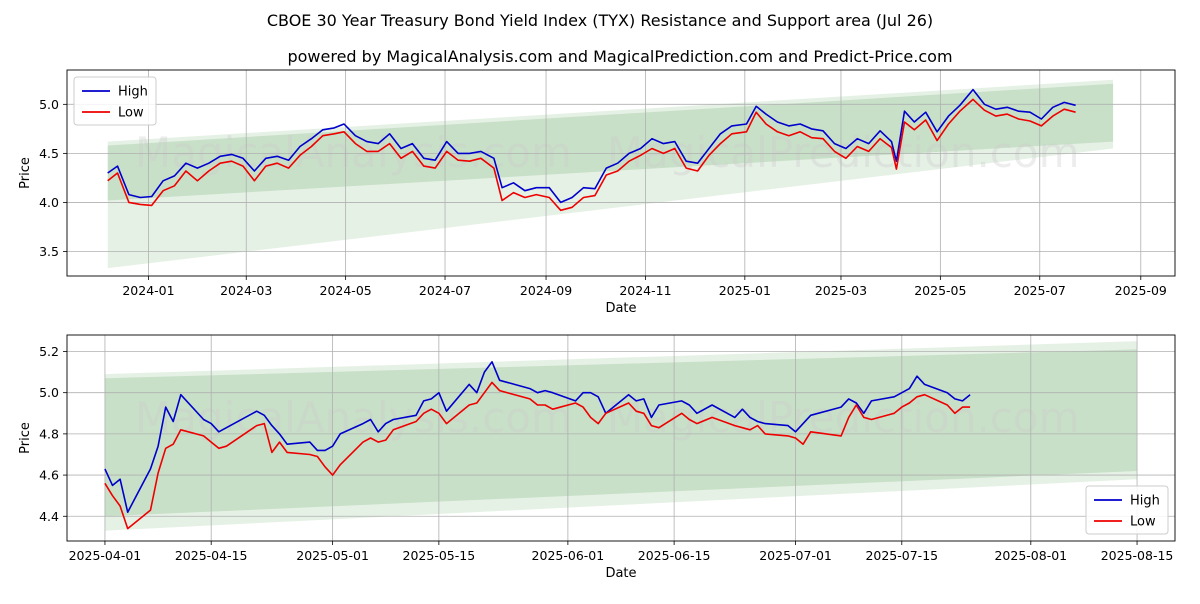 This screenshot has width=1200, height=604. I want to click on x-tick-label: 2025-07, so click(1040, 290).